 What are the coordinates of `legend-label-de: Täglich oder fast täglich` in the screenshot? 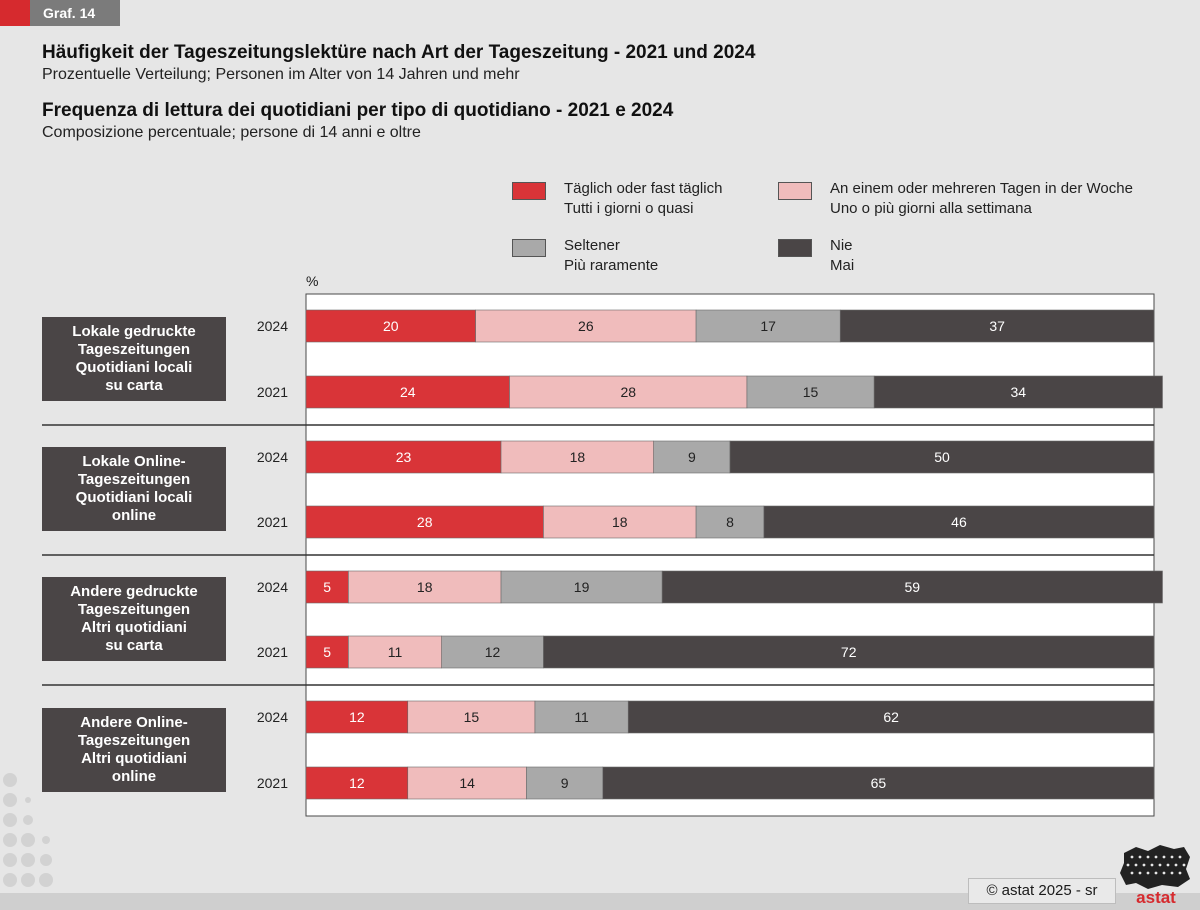 It's located at (643, 188).